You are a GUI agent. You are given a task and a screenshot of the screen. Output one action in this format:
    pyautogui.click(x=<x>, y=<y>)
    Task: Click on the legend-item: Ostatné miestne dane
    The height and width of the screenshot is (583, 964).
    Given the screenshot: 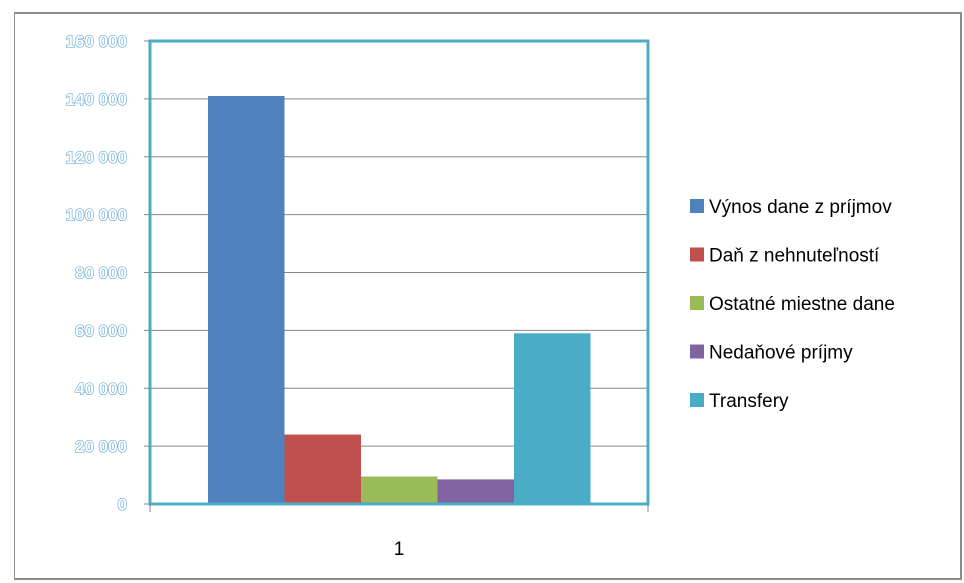 What is the action you would take?
    pyautogui.click(x=792, y=304)
    